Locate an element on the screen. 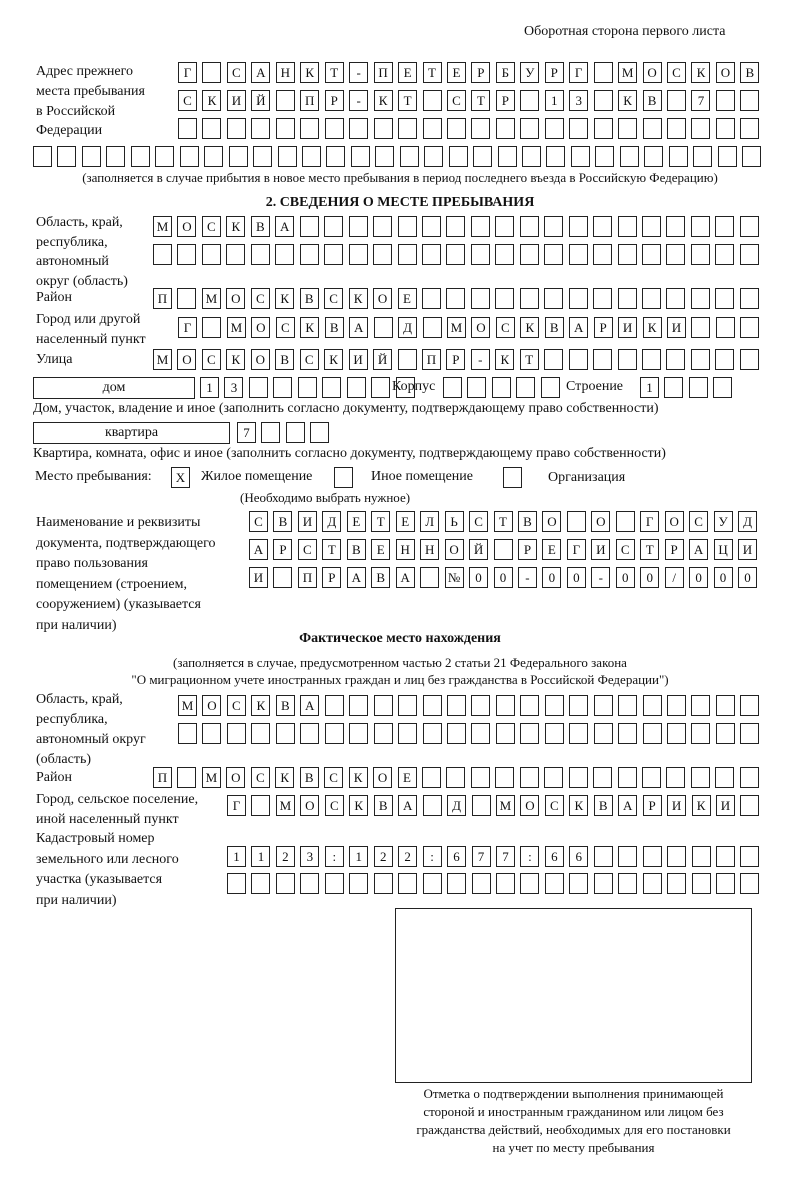  cadastral-cell: 2 is located at coordinates (383, 856).